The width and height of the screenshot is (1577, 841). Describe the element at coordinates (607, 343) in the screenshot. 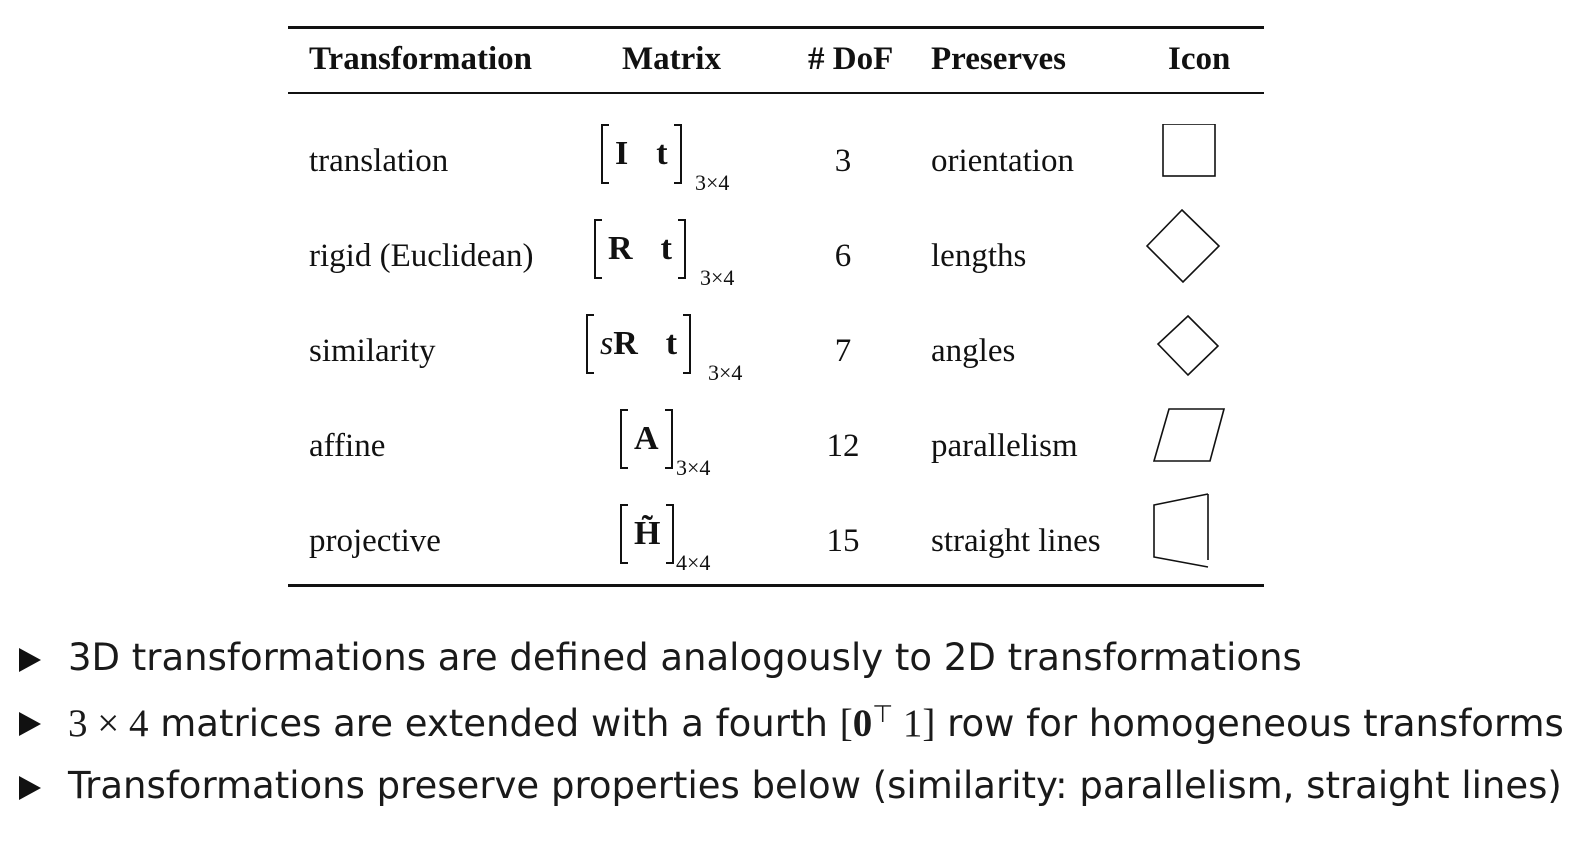

I see `matrix-scale: s` at that location.